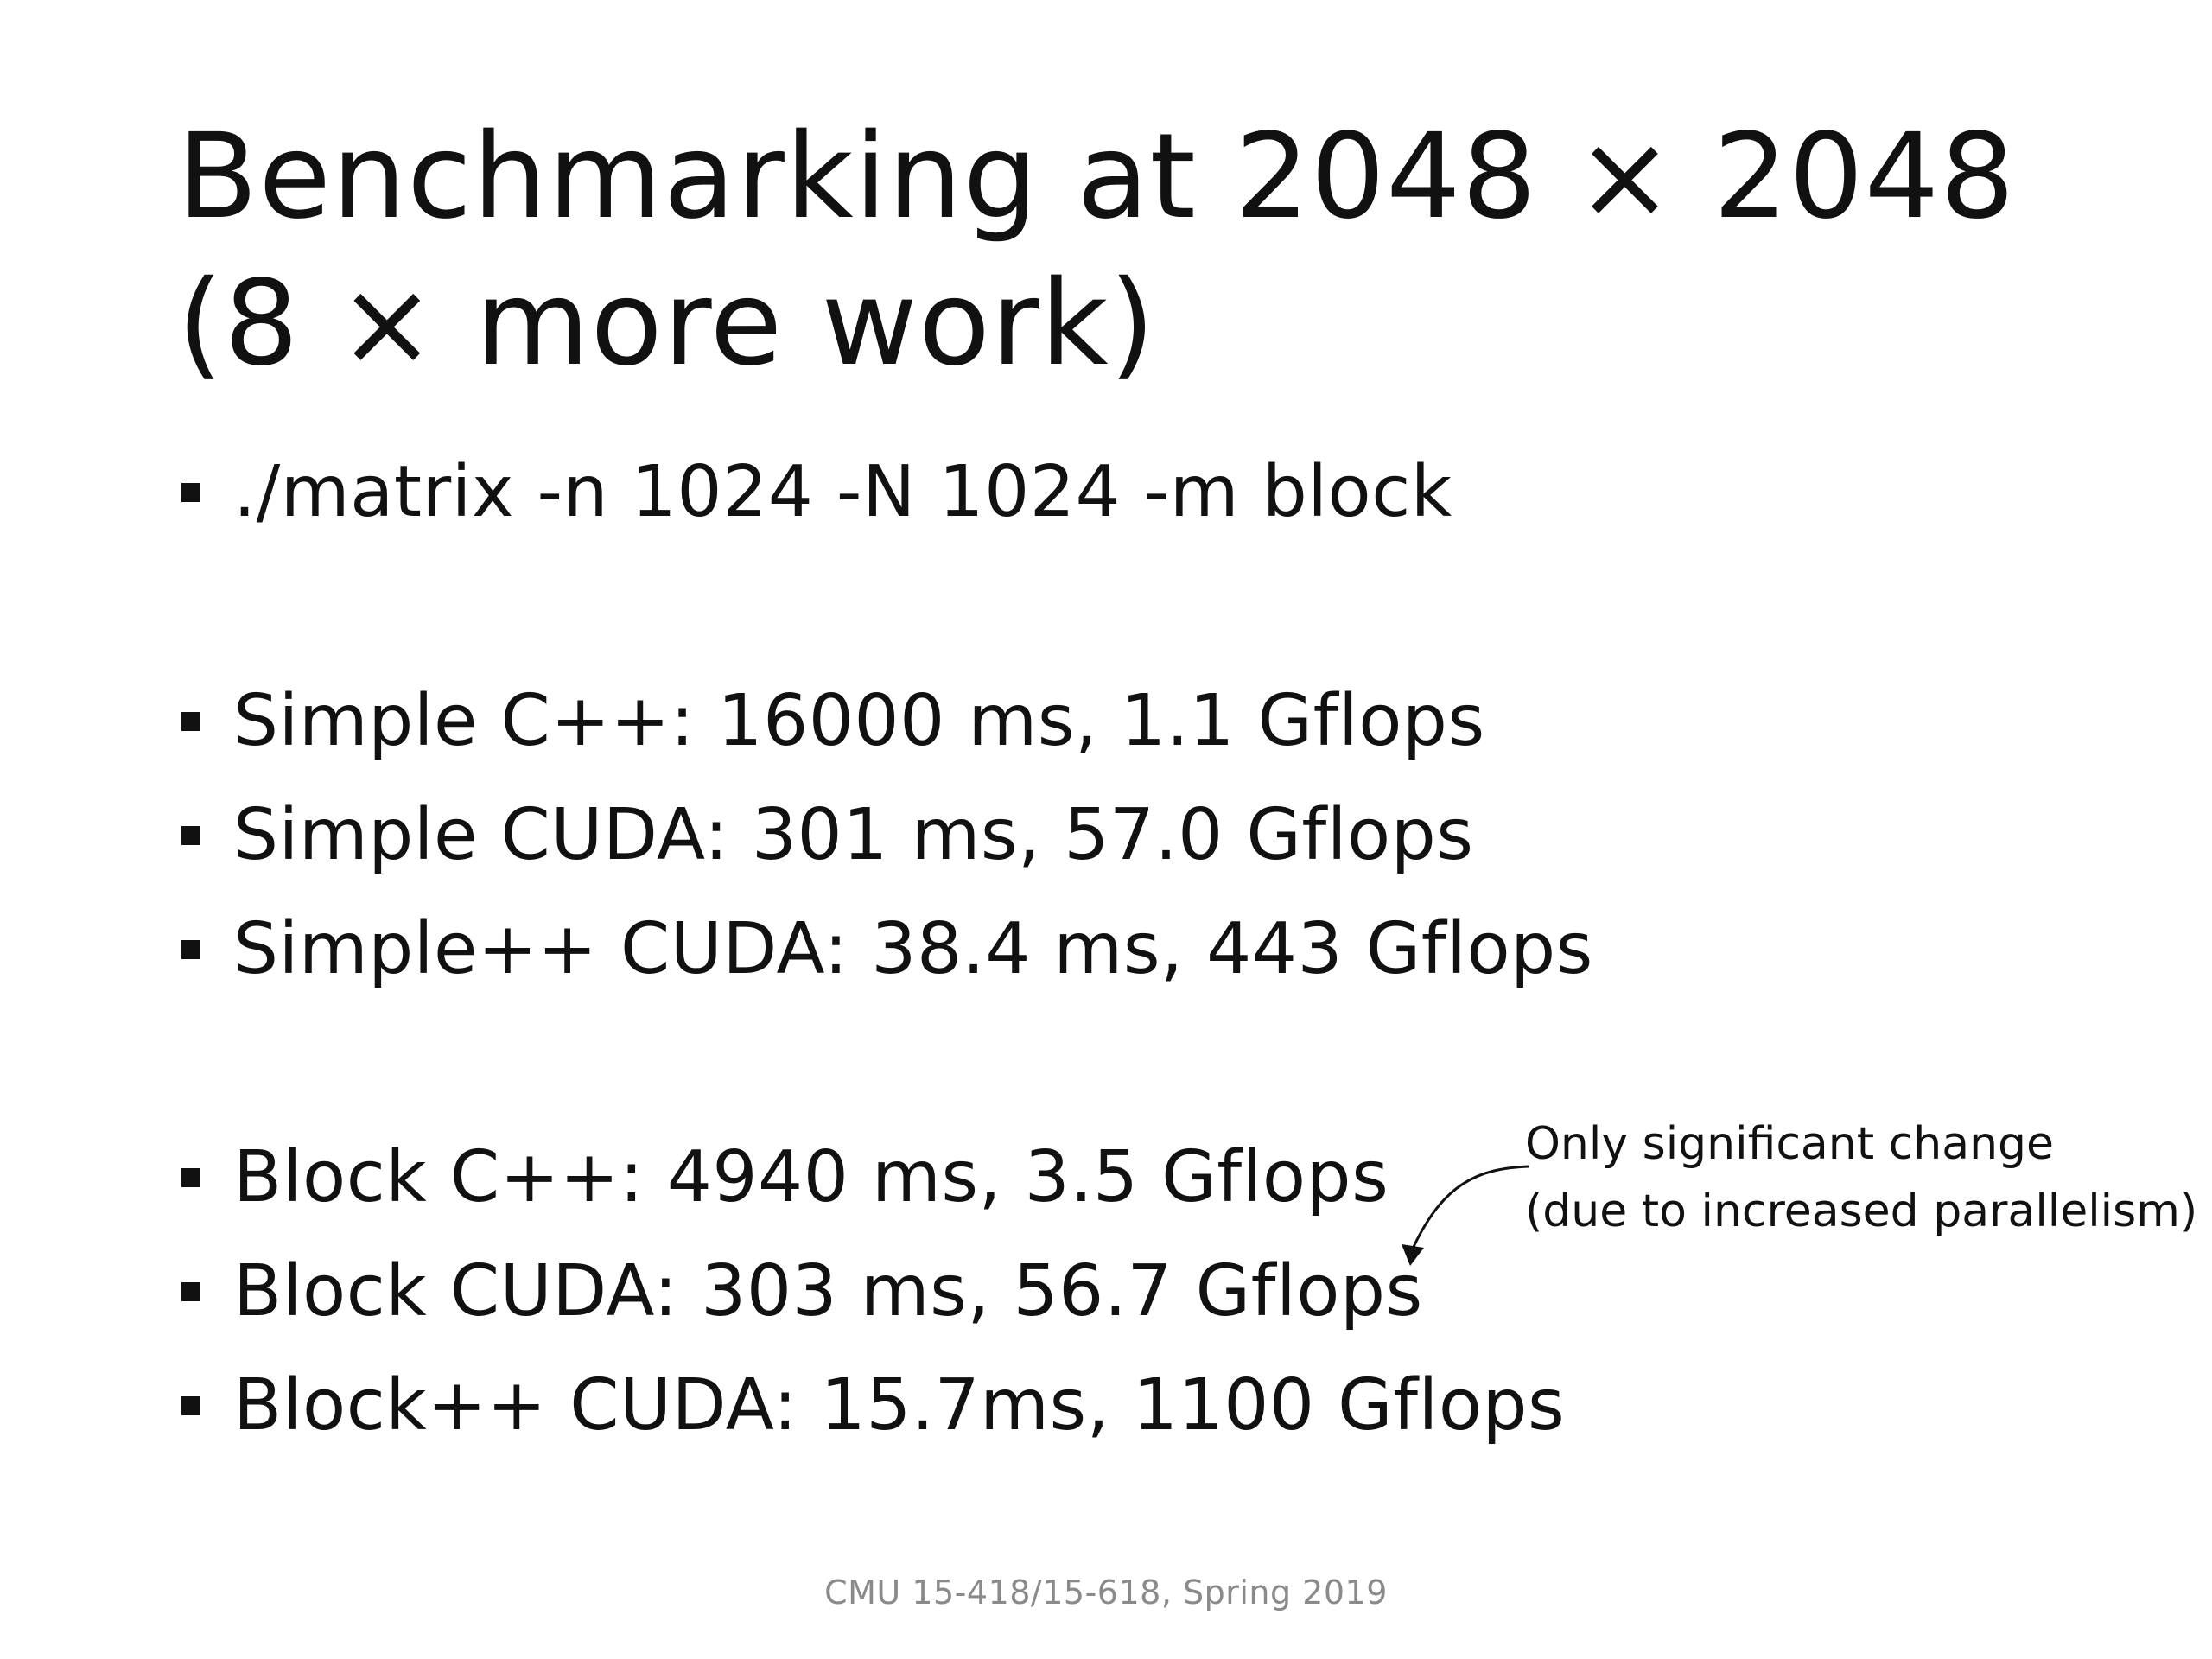 The height and width of the screenshot is (1659, 2212). I want to click on annotation-line-1: Only significant change, so click(1790, 1144).